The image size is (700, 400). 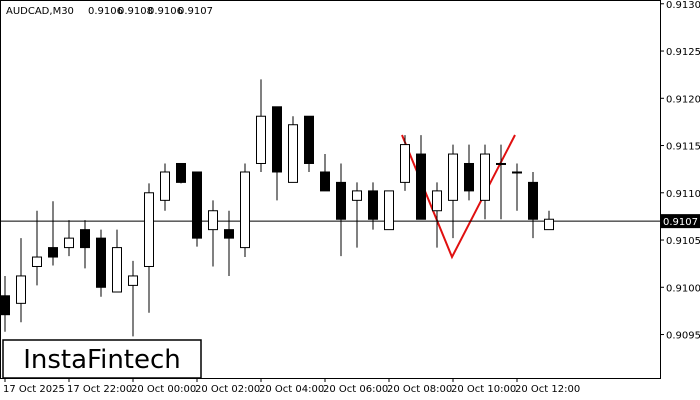 I want to click on current-price-box, so click(x=680, y=221).